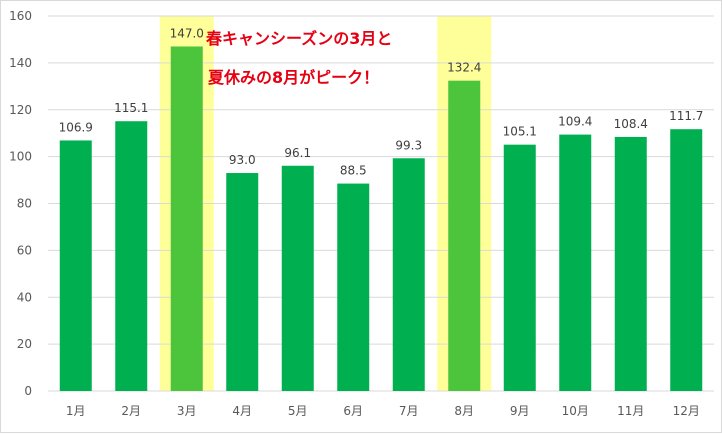 This screenshot has width=722, height=434. Describe the element at coordinates (575, 122) in the screenshot. I see `data-label: 109.4` at that location.